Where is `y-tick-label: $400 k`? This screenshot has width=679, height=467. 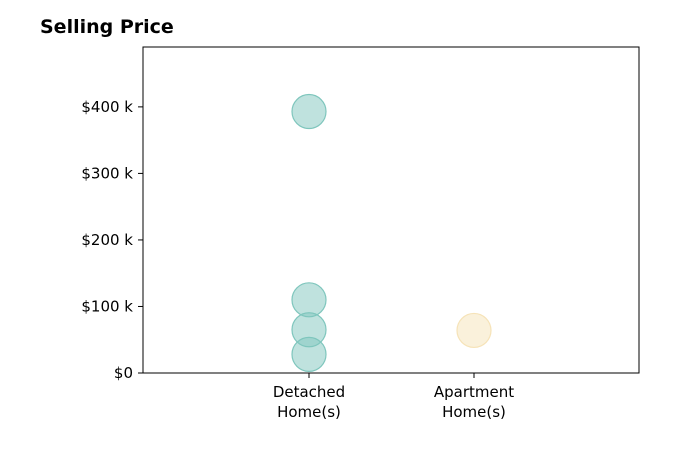
y-tick-label: $400 k is located at coordinates (107, 107).